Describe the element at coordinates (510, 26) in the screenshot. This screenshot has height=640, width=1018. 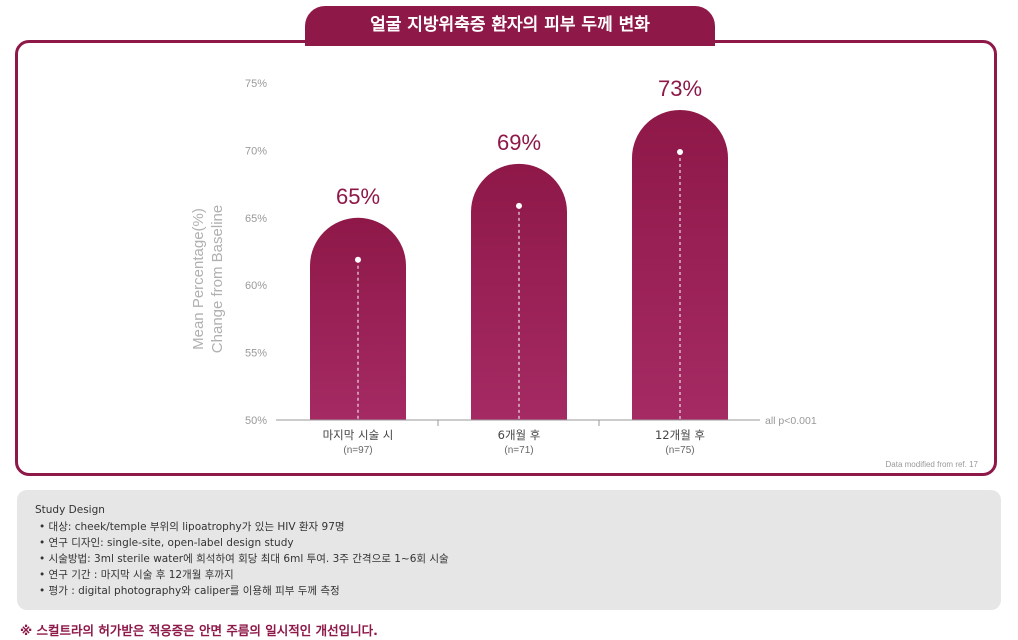
I see `chart-title: 얼굴 지방위축증 환자의 피부 두께 변화` at that location.